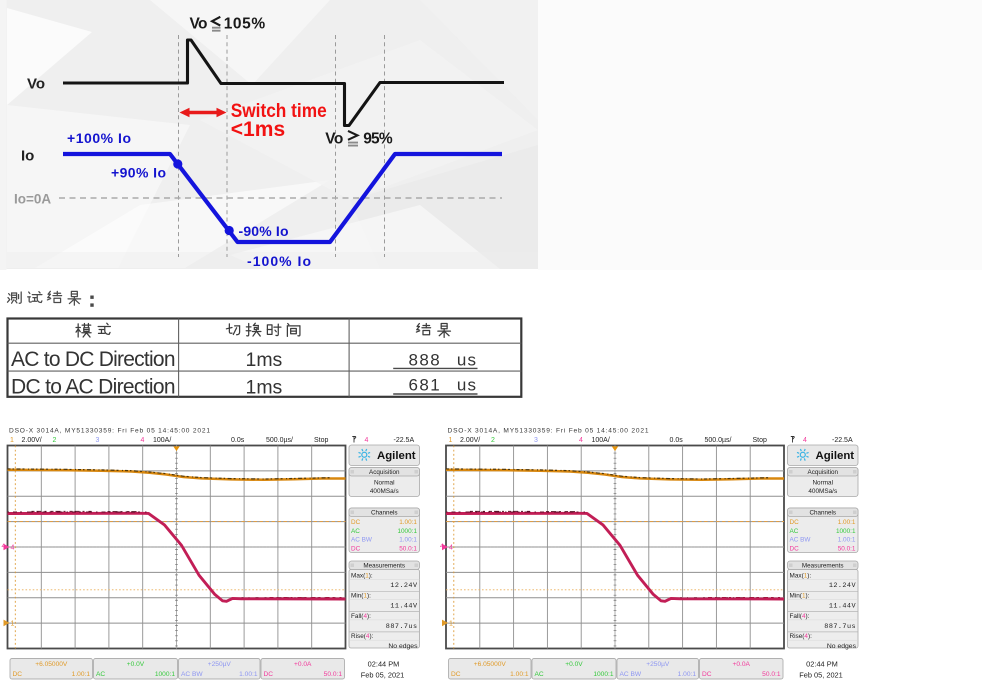 The image size is (982, 700). What do you see at coordinates (425, 360) in the screenshot?
I see `svg-text: 888` at bounding box center [425, 360].